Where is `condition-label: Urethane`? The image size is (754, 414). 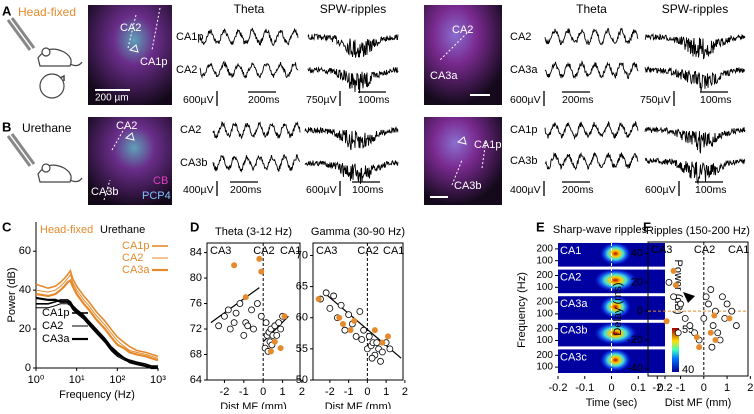 condition-label: Urethane is located at coordinates (47, 128).